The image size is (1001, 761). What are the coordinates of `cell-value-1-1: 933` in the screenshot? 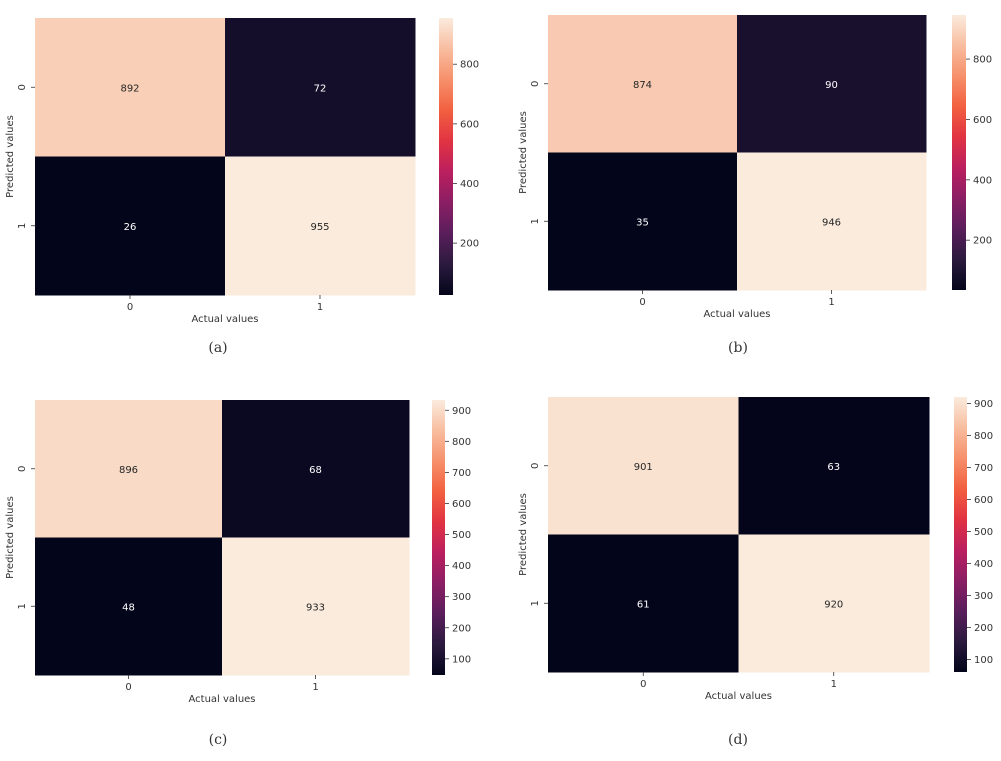 It's located at (315, 607).